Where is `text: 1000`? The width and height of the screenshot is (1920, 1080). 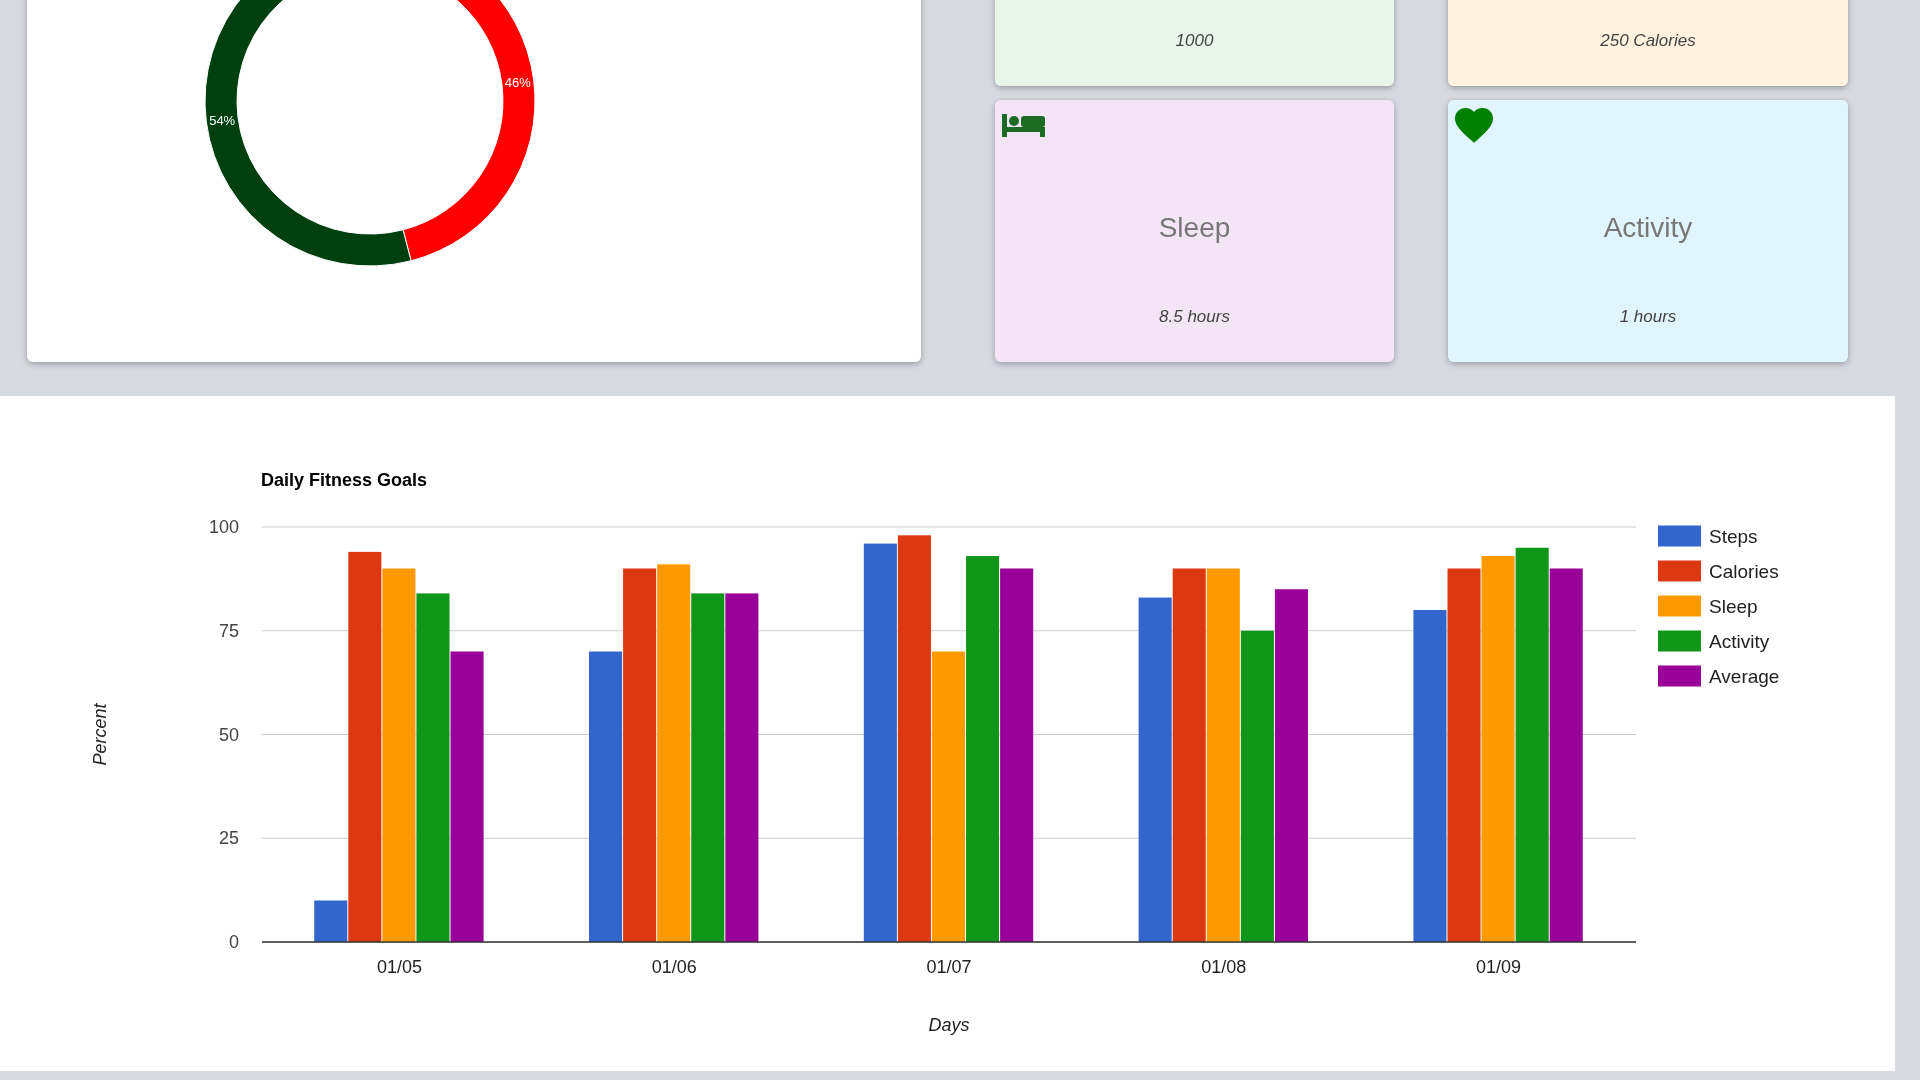 text: 1000 is located at coordinates (1194, 40).